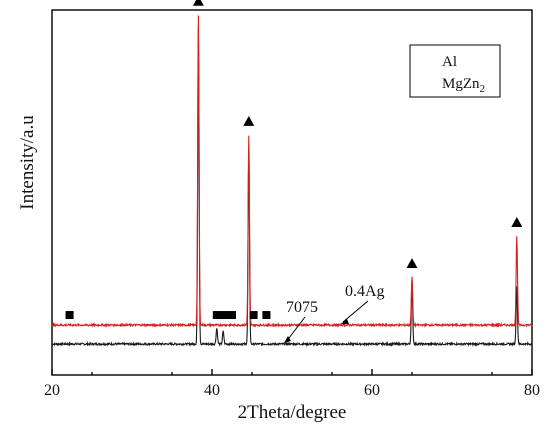 The width and height of the screenshot is (550, 440). What do you see at coordinates (355, 311) in the screenshot?
I see `annotation-ag-arrow` at bounding box center [355, 311].